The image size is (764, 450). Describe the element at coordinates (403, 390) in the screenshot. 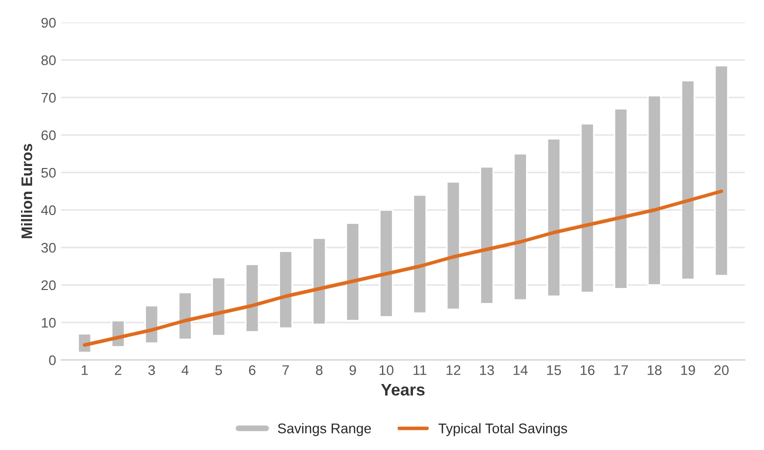

I see `x-axis-title: Years` at that location.